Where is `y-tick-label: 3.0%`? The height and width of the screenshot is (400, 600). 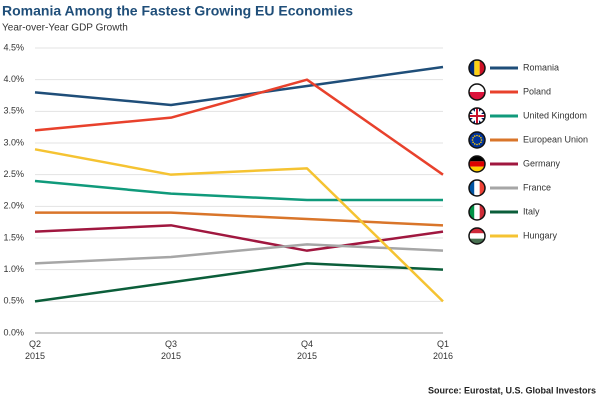 y-tick-label: 3.0% is located at coordinates (13, 142).